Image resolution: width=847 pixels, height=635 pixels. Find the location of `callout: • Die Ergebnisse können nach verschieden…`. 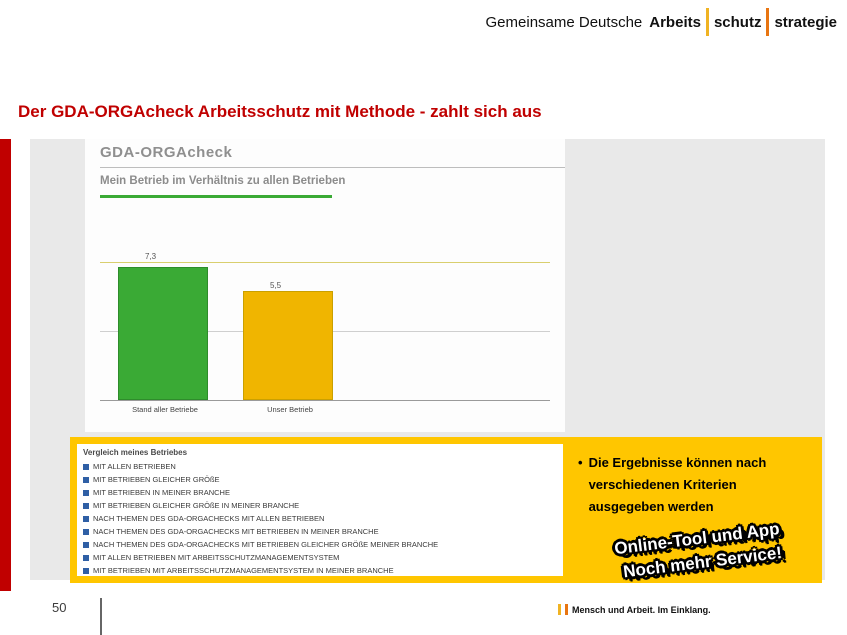

callout: • Die Ergebnisse können nach verschieden… is located at coordinates (685, 485).